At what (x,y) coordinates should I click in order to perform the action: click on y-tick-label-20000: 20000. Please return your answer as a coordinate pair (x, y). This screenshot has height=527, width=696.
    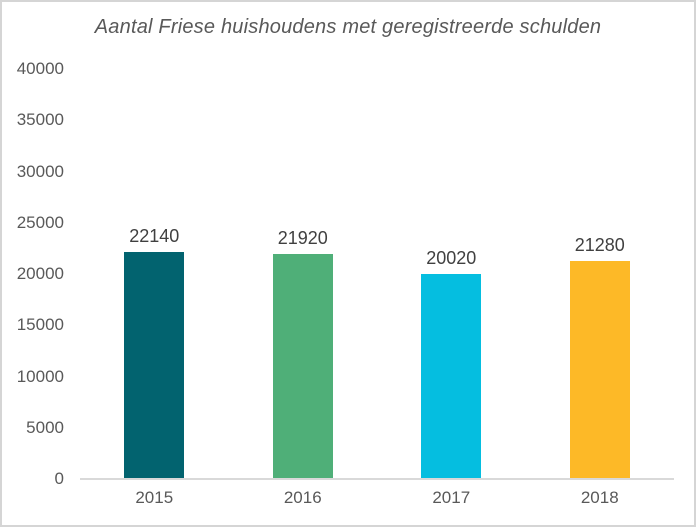
    Looking at the image, I should click on (40, 273).